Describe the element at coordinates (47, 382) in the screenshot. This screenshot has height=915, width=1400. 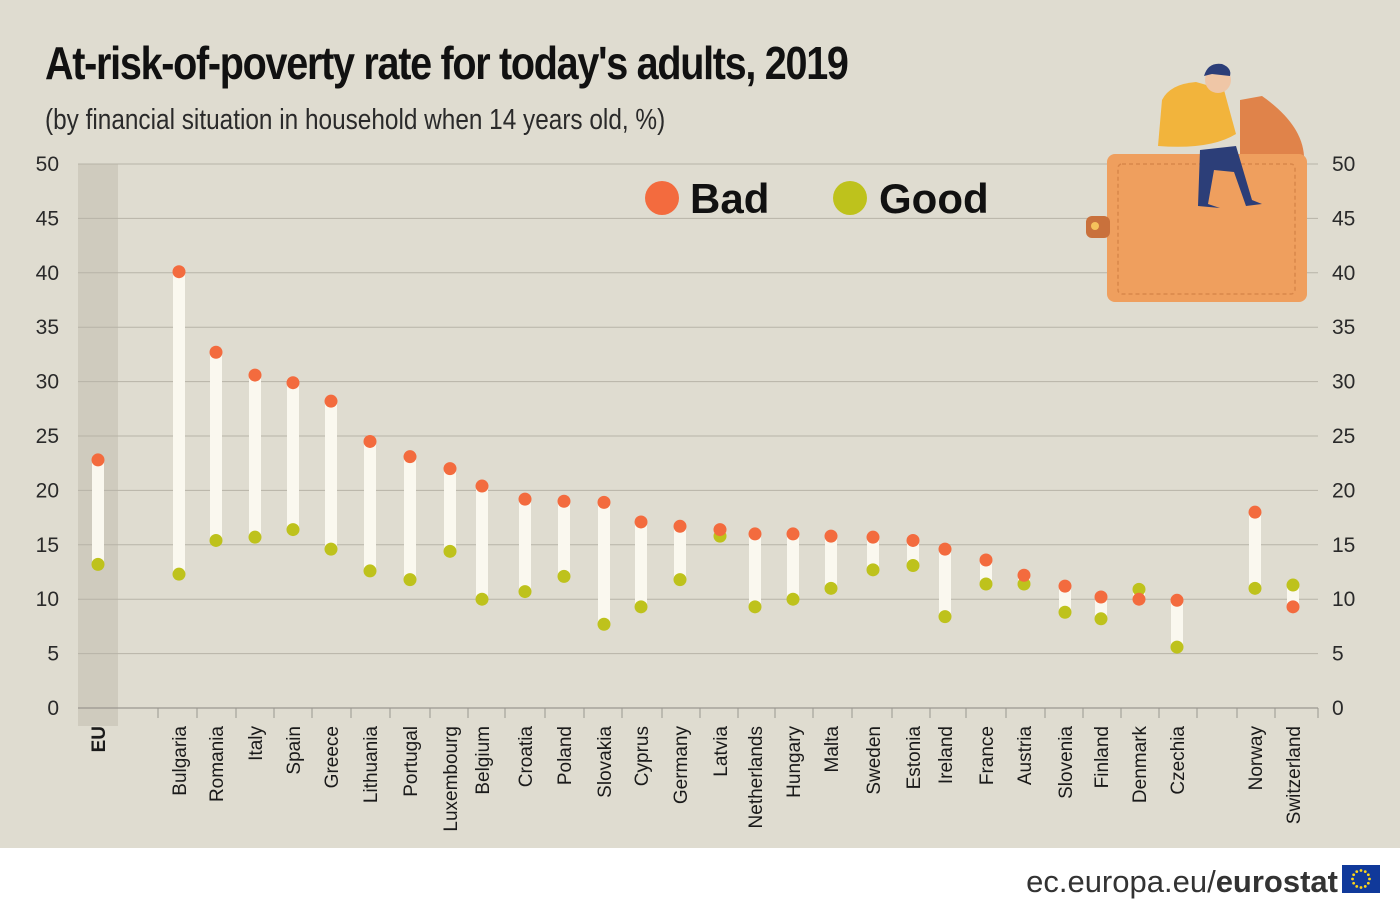
I see `y-tick-label-left: 30` at that location.